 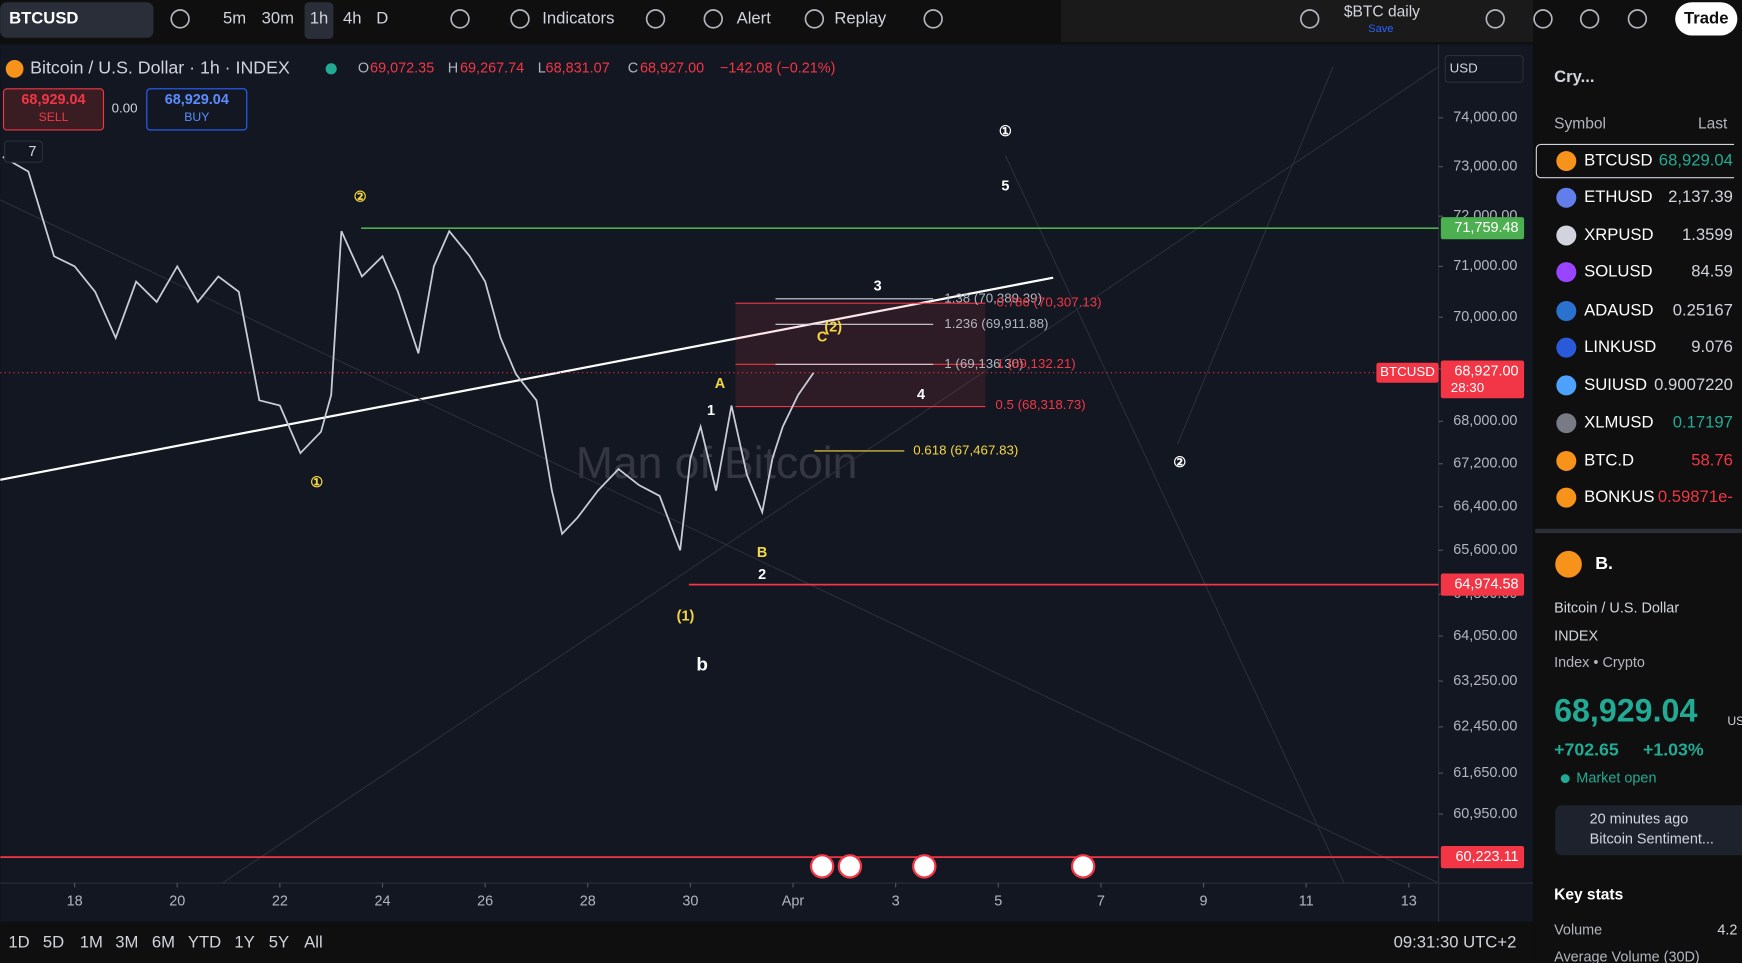 What do you see at coordinates (43, 17) in the screenshot?
I see `symbol: BTCUSD` at bounding box center [43, 17].